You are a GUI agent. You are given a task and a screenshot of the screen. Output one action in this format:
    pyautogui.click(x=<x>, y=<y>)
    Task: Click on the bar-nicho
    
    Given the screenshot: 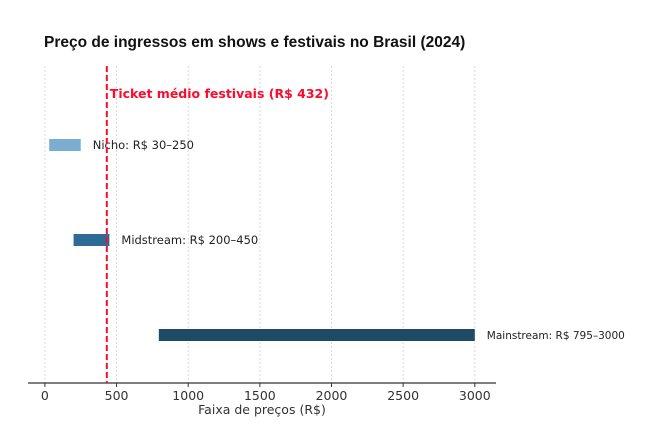 What is the action you would take?
    pyautogui.click(x=65, y=145)
    